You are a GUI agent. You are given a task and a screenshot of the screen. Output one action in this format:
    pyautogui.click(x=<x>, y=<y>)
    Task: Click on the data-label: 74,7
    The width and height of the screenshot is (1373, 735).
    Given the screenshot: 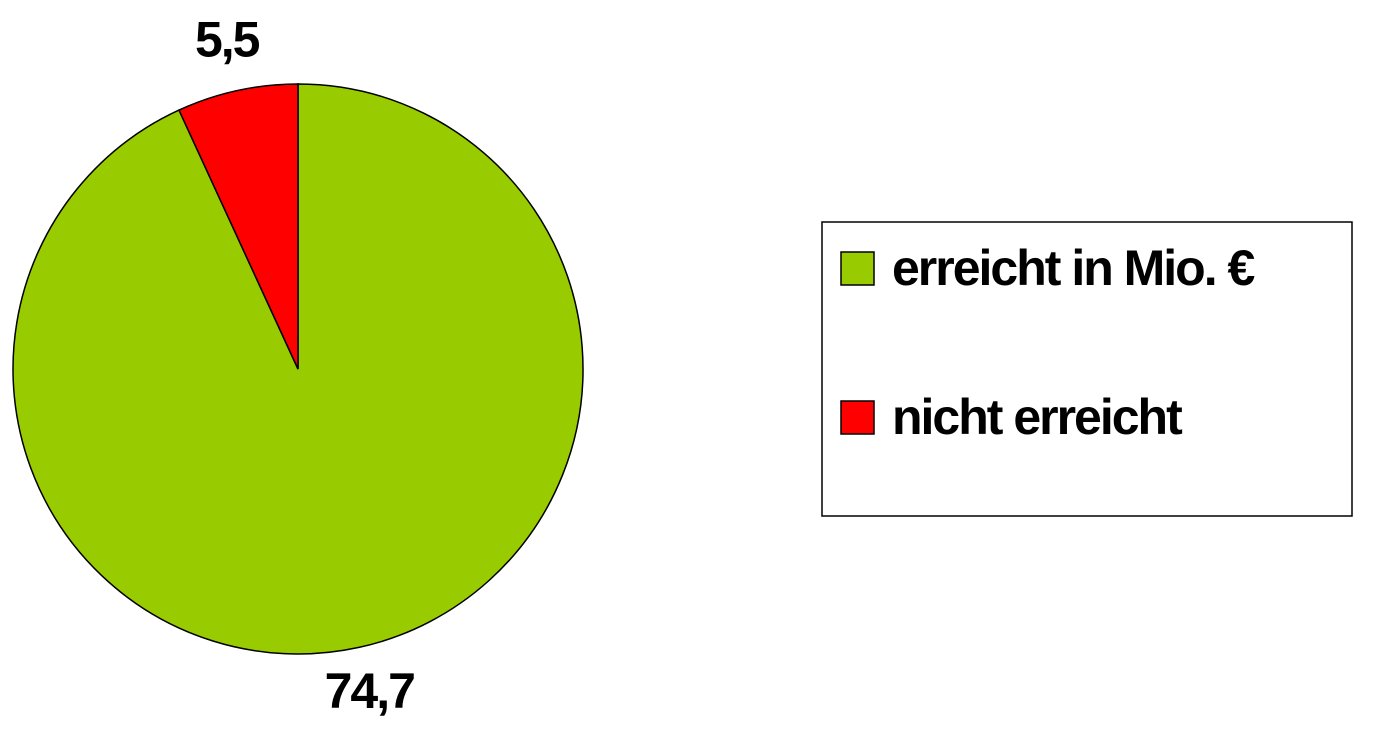 What is the action you would take?
    pyautogui.click(x=370, y=691)
    